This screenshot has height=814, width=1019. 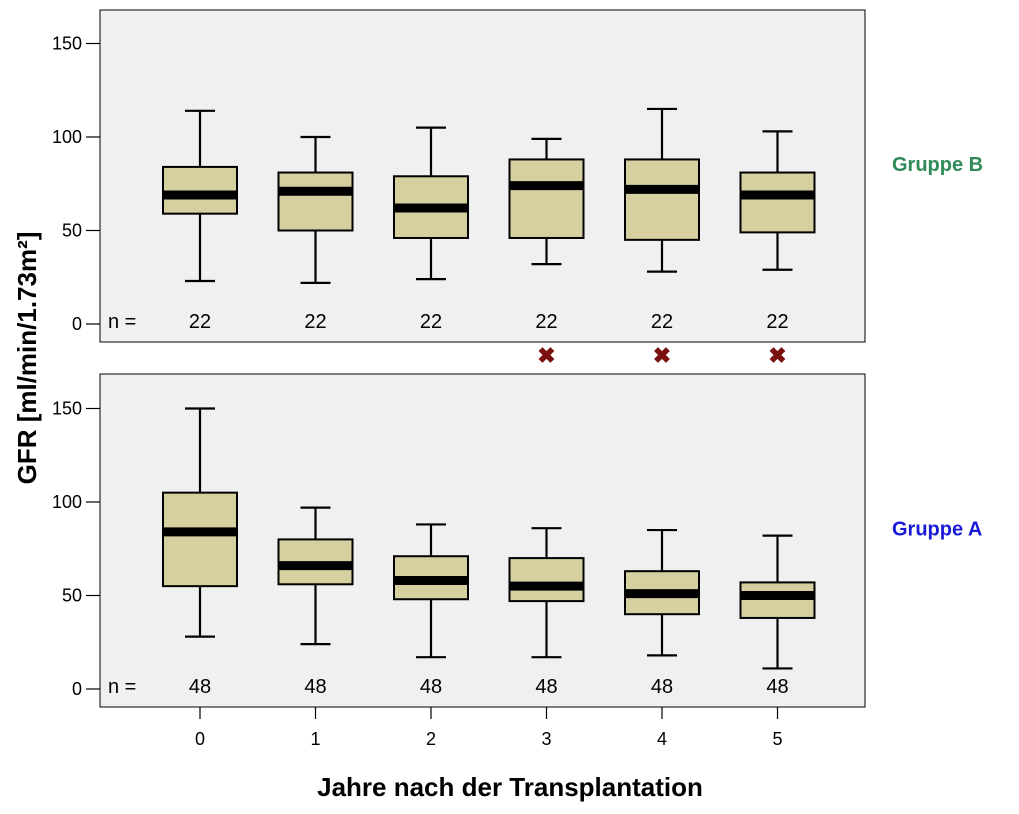 What do you see at coordinates (27, 358) in the screenshot?
I see `y-axis-title: GFR [ml/min/1.73m²]` at bounding box center [27, 358].